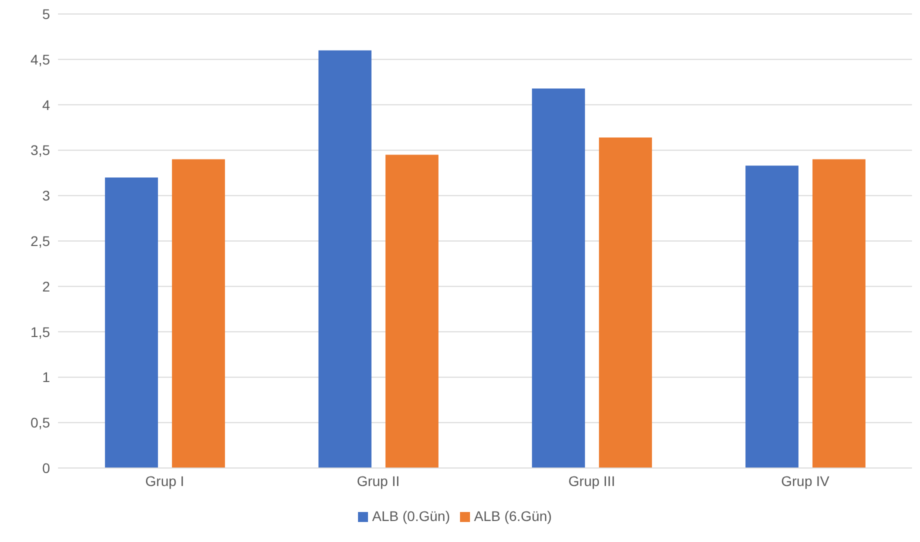 This screenshot has height=542, width=920. What do you see at coordinates (46, 468) in the screenshot?
I see `y-tick-label: 0` at bounding box center [46, 468].